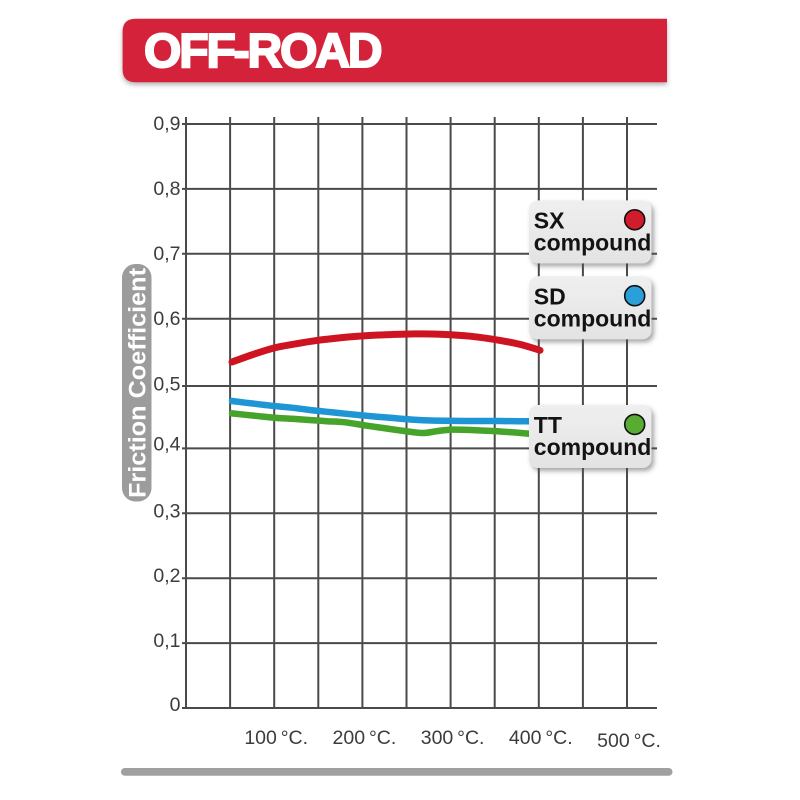 The width and height of the screenshot is (800, 800). Describe the element at coordinates (166, 576) in the screenshot. I see `svg-text: 0,2` at that location.